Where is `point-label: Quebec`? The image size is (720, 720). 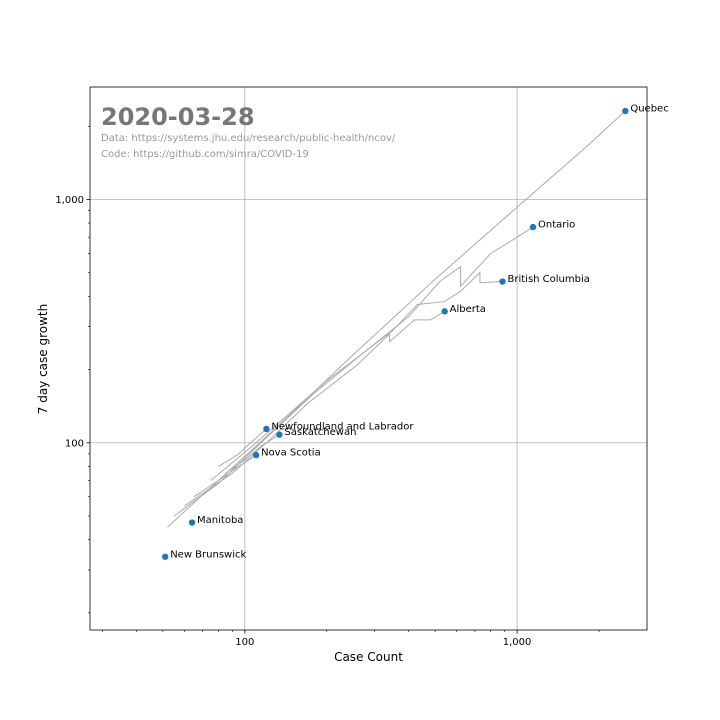
point-label: Quebec is located at coordinates (649, 109).